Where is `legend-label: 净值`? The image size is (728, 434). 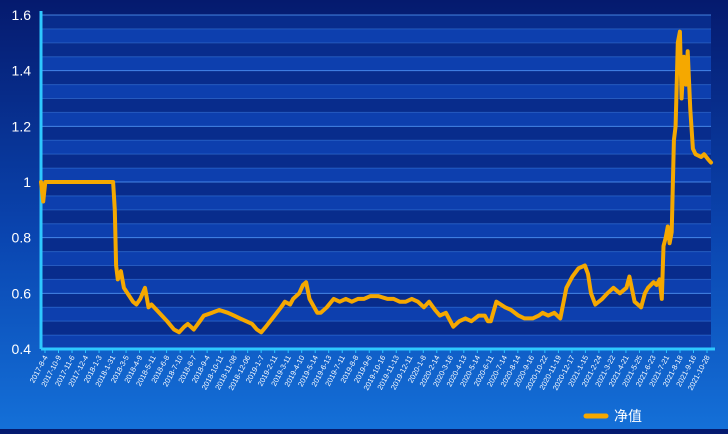 legend-label: 净值 is located at coordinates (628, 416).